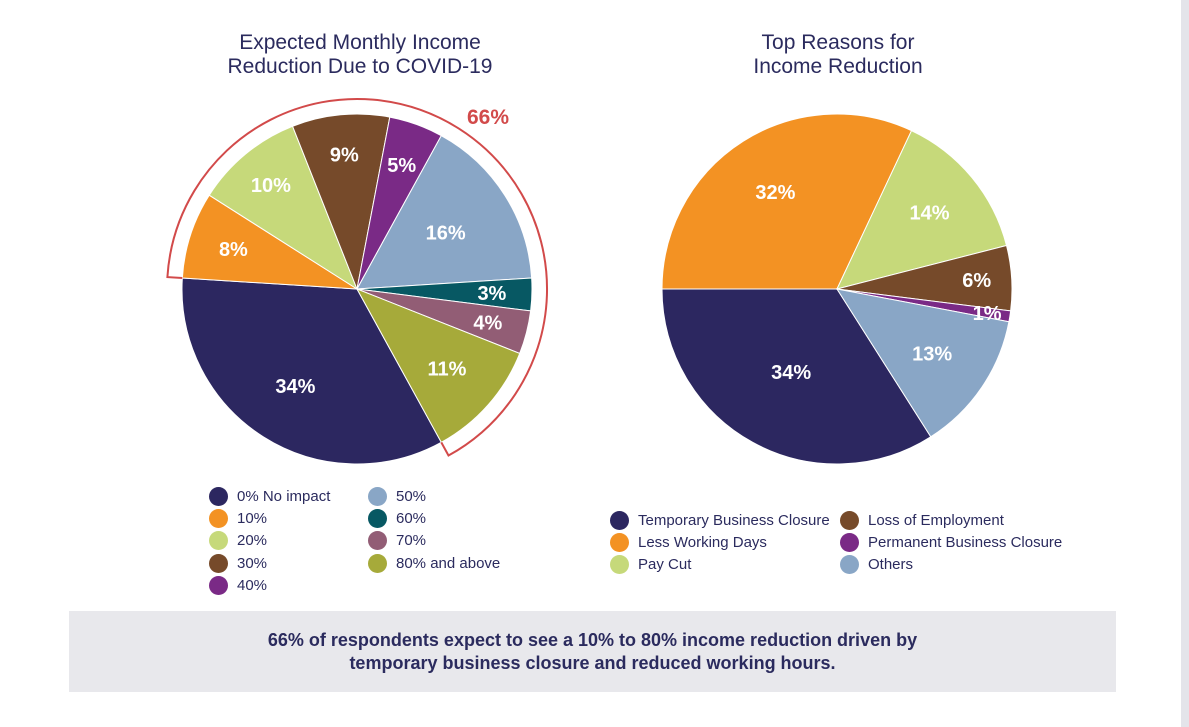 Image resolution: width=1189 pixels, height=727 pixels. I want to click on reasons-pie-label-loss-of-employment: 6%, so click(976, 281).